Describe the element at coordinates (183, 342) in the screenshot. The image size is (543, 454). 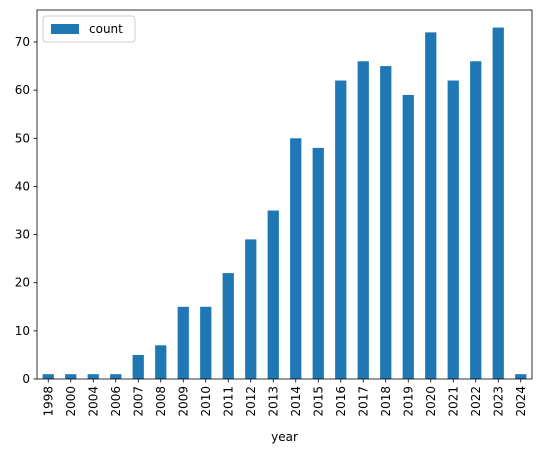
I see `bar-2009` at that location.